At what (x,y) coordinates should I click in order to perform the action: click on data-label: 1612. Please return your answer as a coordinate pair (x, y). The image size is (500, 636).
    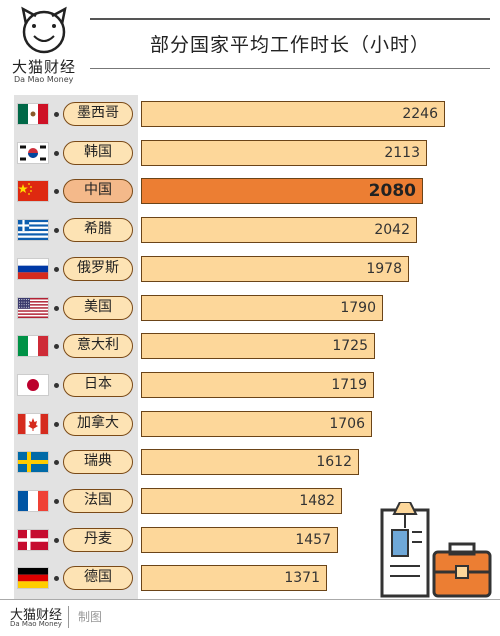
    Looking at the image, I should click on (334, 462).